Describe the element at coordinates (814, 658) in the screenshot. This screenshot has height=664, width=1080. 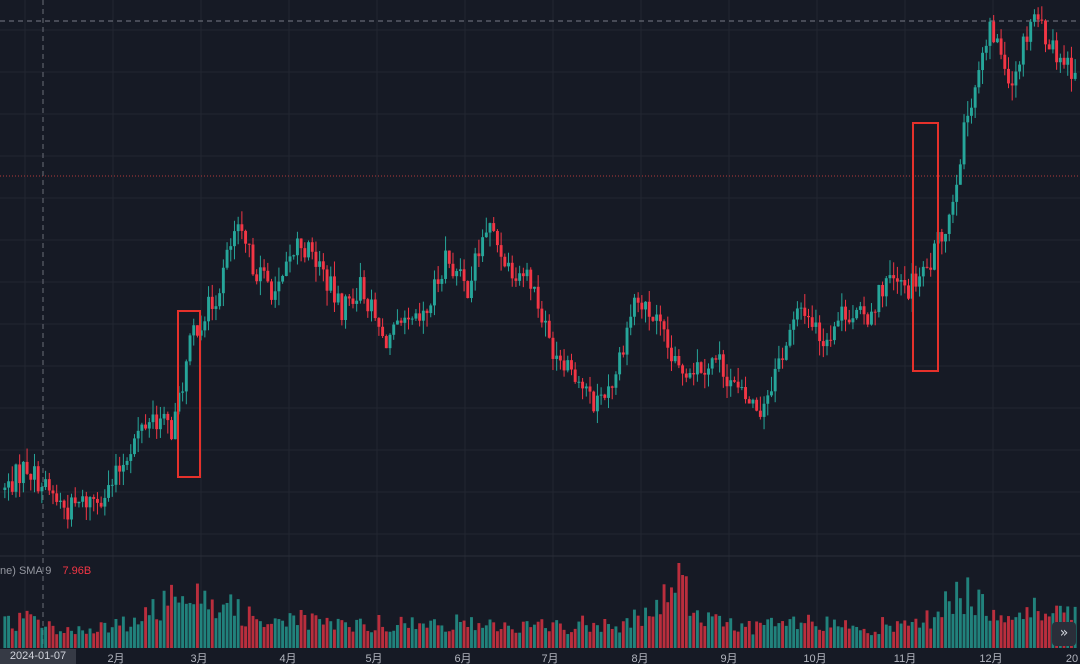
I see `x-axis-tick-label: 10月` at that location.